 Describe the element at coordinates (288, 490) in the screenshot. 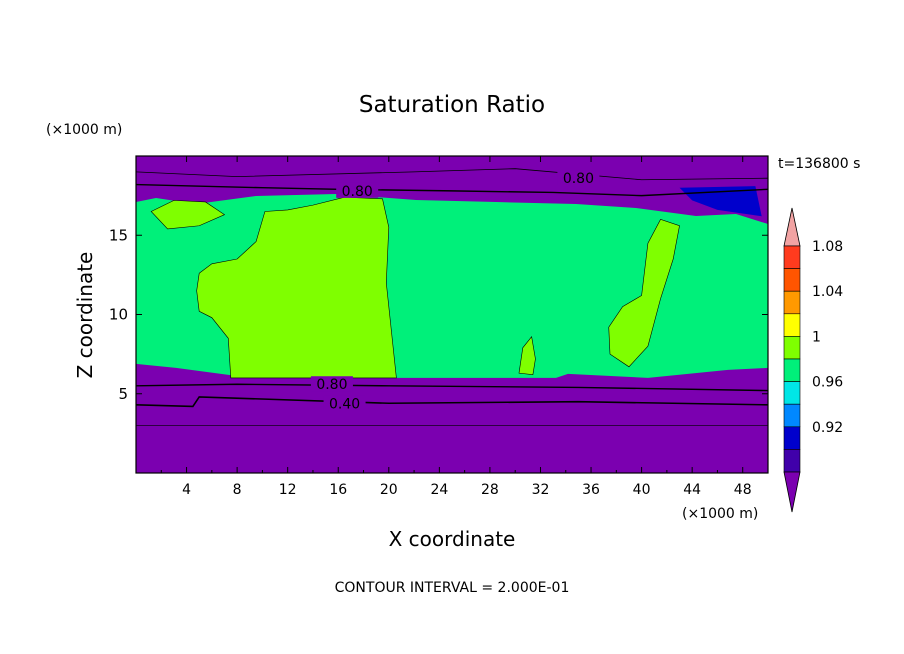

I see `x-tick-label: 12` at that location.